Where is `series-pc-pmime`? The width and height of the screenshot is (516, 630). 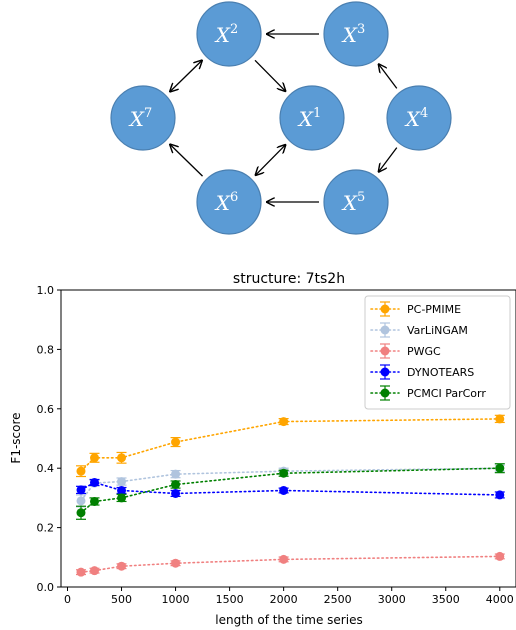 series-pc-pmime is located at coordinates (290, 446).